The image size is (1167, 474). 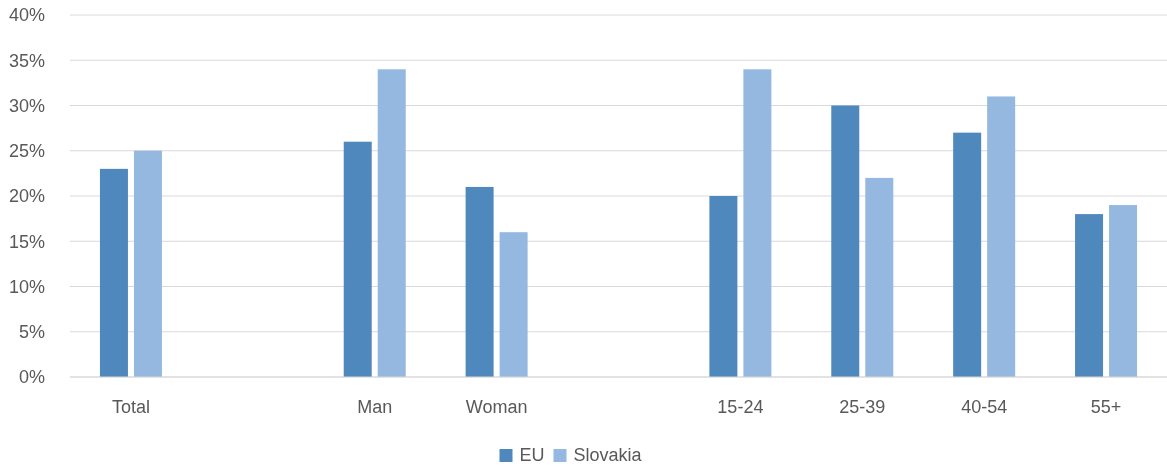 I want to click on x-tick-label: Woman, so click(x=496, y=407).